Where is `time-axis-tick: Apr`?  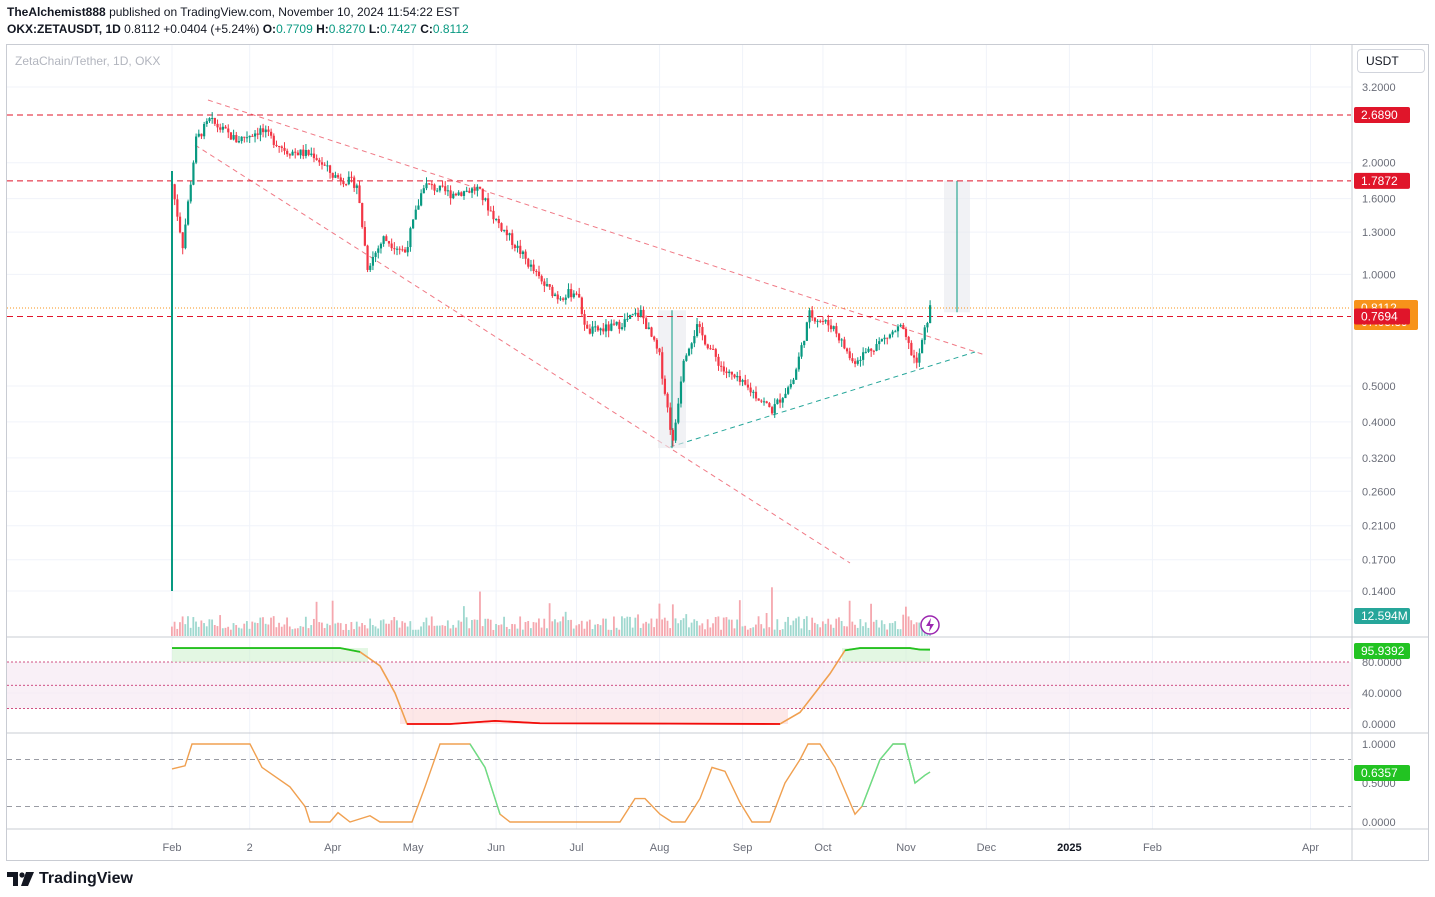
time-axis-tick: Apr is located at coordinates (1310, 848).